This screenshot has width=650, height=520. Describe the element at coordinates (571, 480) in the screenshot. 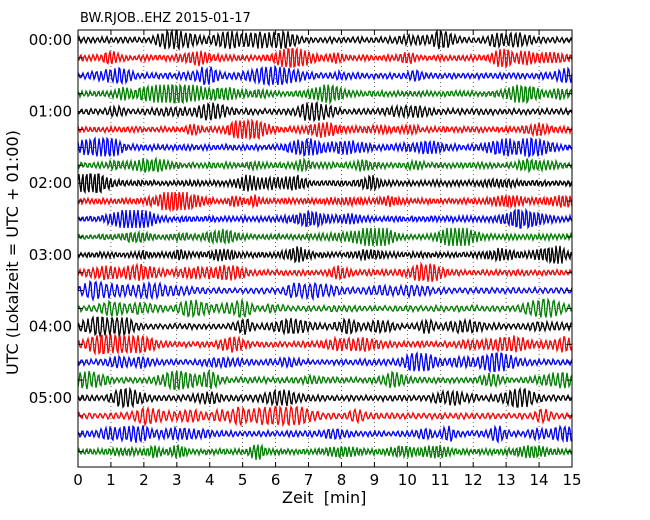

I see `x-tick-label: 15` at that location.